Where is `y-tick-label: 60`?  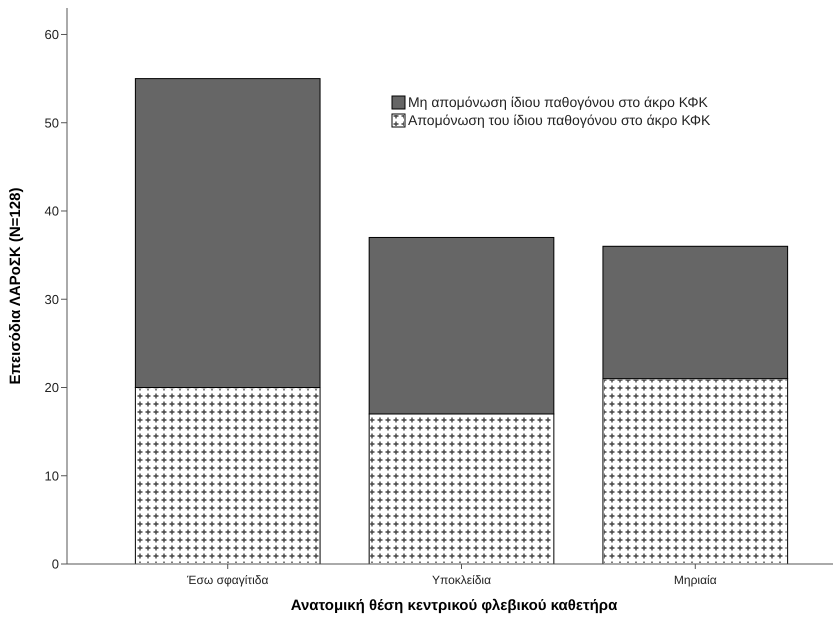 y-tick-label: 60 is located at coordinates (51, 34).